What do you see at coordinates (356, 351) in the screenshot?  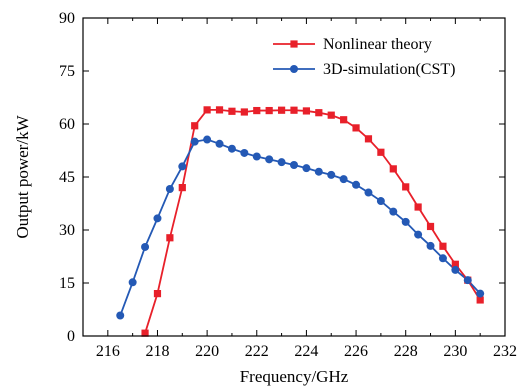 I see `x-tick-label: 226` at bounding box center [356, 351].